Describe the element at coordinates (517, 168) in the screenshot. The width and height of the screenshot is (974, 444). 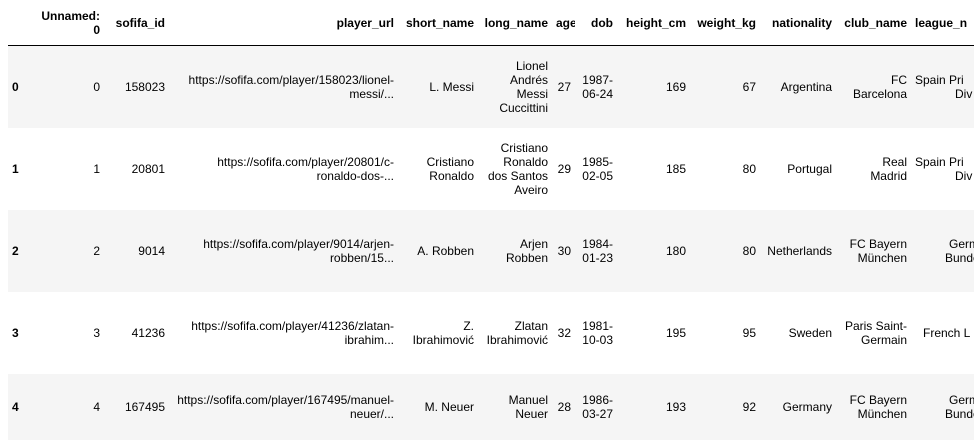
I see `long-name-cell: Cristiano Ronaldo dos Santos Aveiro` at that location.